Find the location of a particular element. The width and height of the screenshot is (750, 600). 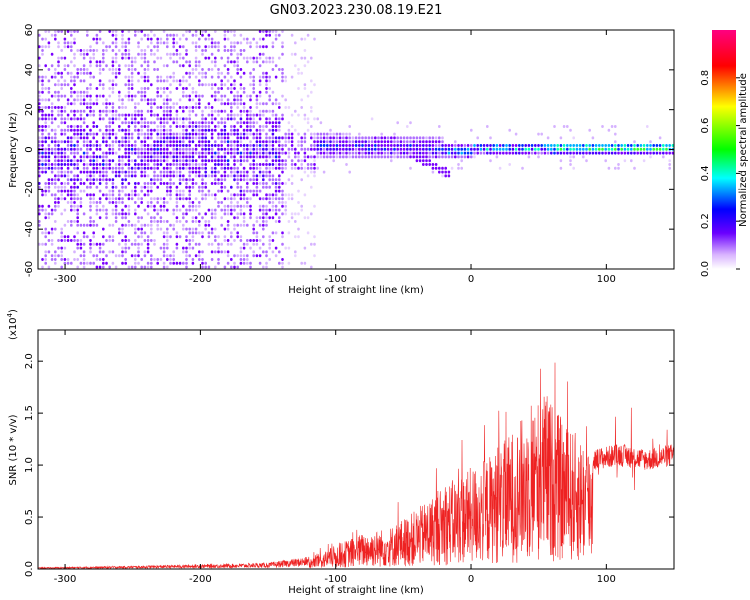

y-tick-label: 20 is located at coordinates (29, 109).